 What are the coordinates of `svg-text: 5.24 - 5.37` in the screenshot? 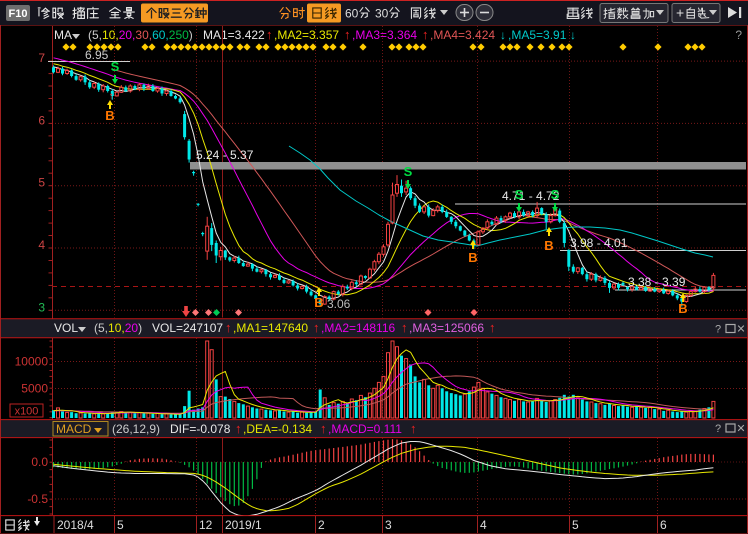 It's located at (225, 155).